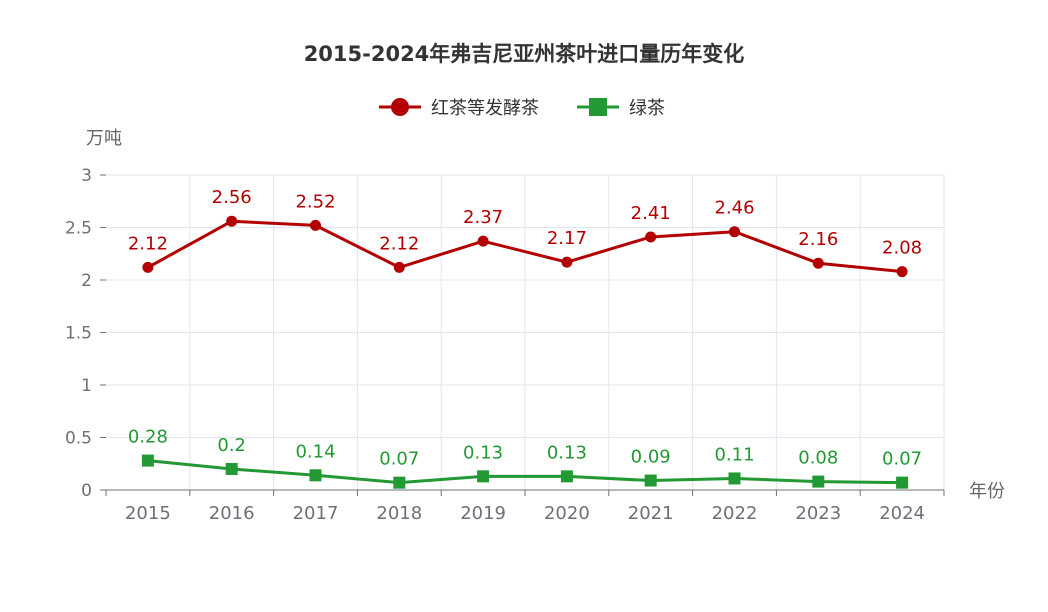 This screenshot has height=612, width=1048. Describe the element at coordinates (148, 513) in the screenshot. I see `x-tick-label: 2015` at that location.